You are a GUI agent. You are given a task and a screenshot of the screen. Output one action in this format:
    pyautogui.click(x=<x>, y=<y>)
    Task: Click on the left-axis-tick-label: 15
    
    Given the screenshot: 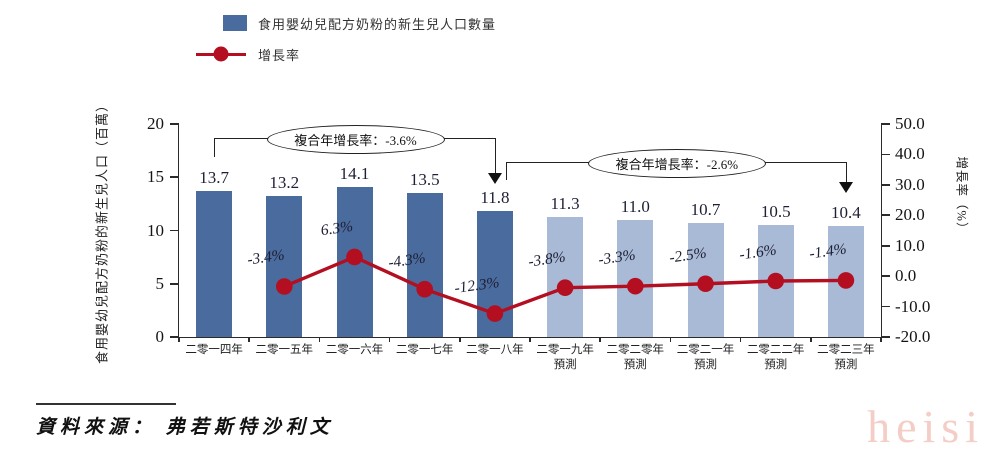 What is the action you would take?
    pyautogui.click(x=155, y=177)
    